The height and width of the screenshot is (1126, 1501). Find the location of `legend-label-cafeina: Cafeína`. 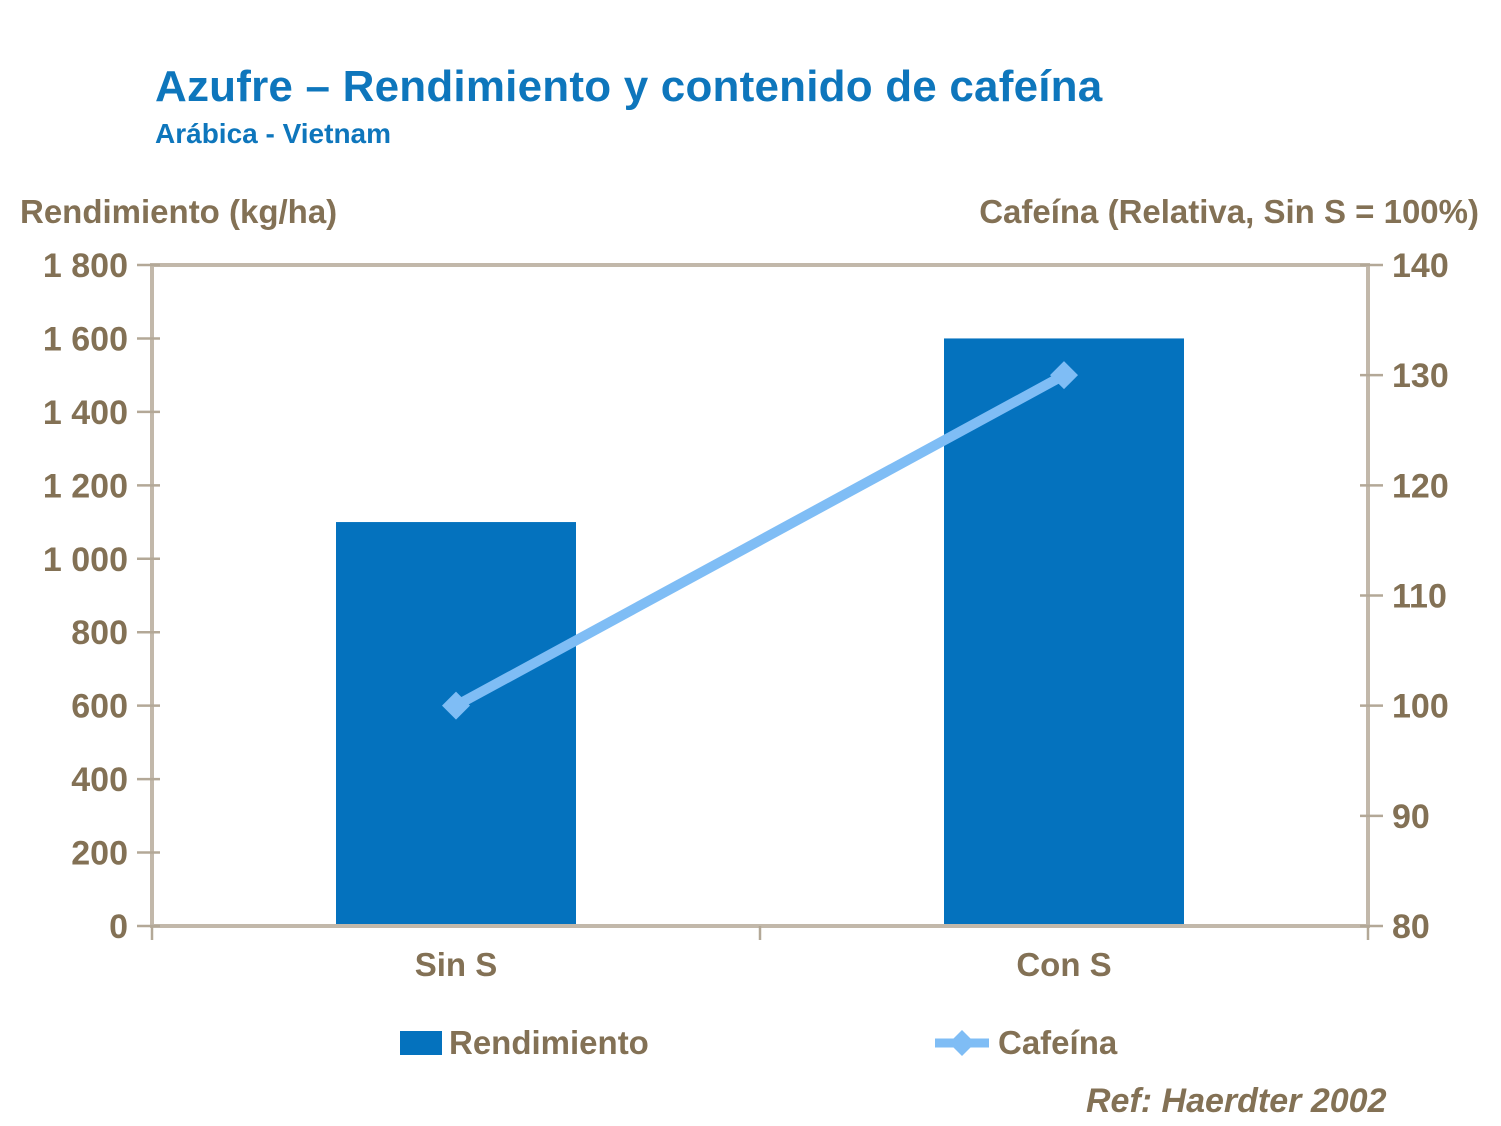

legend-label-cafeina: Cafeína is located at coordinates (1058, 1042).